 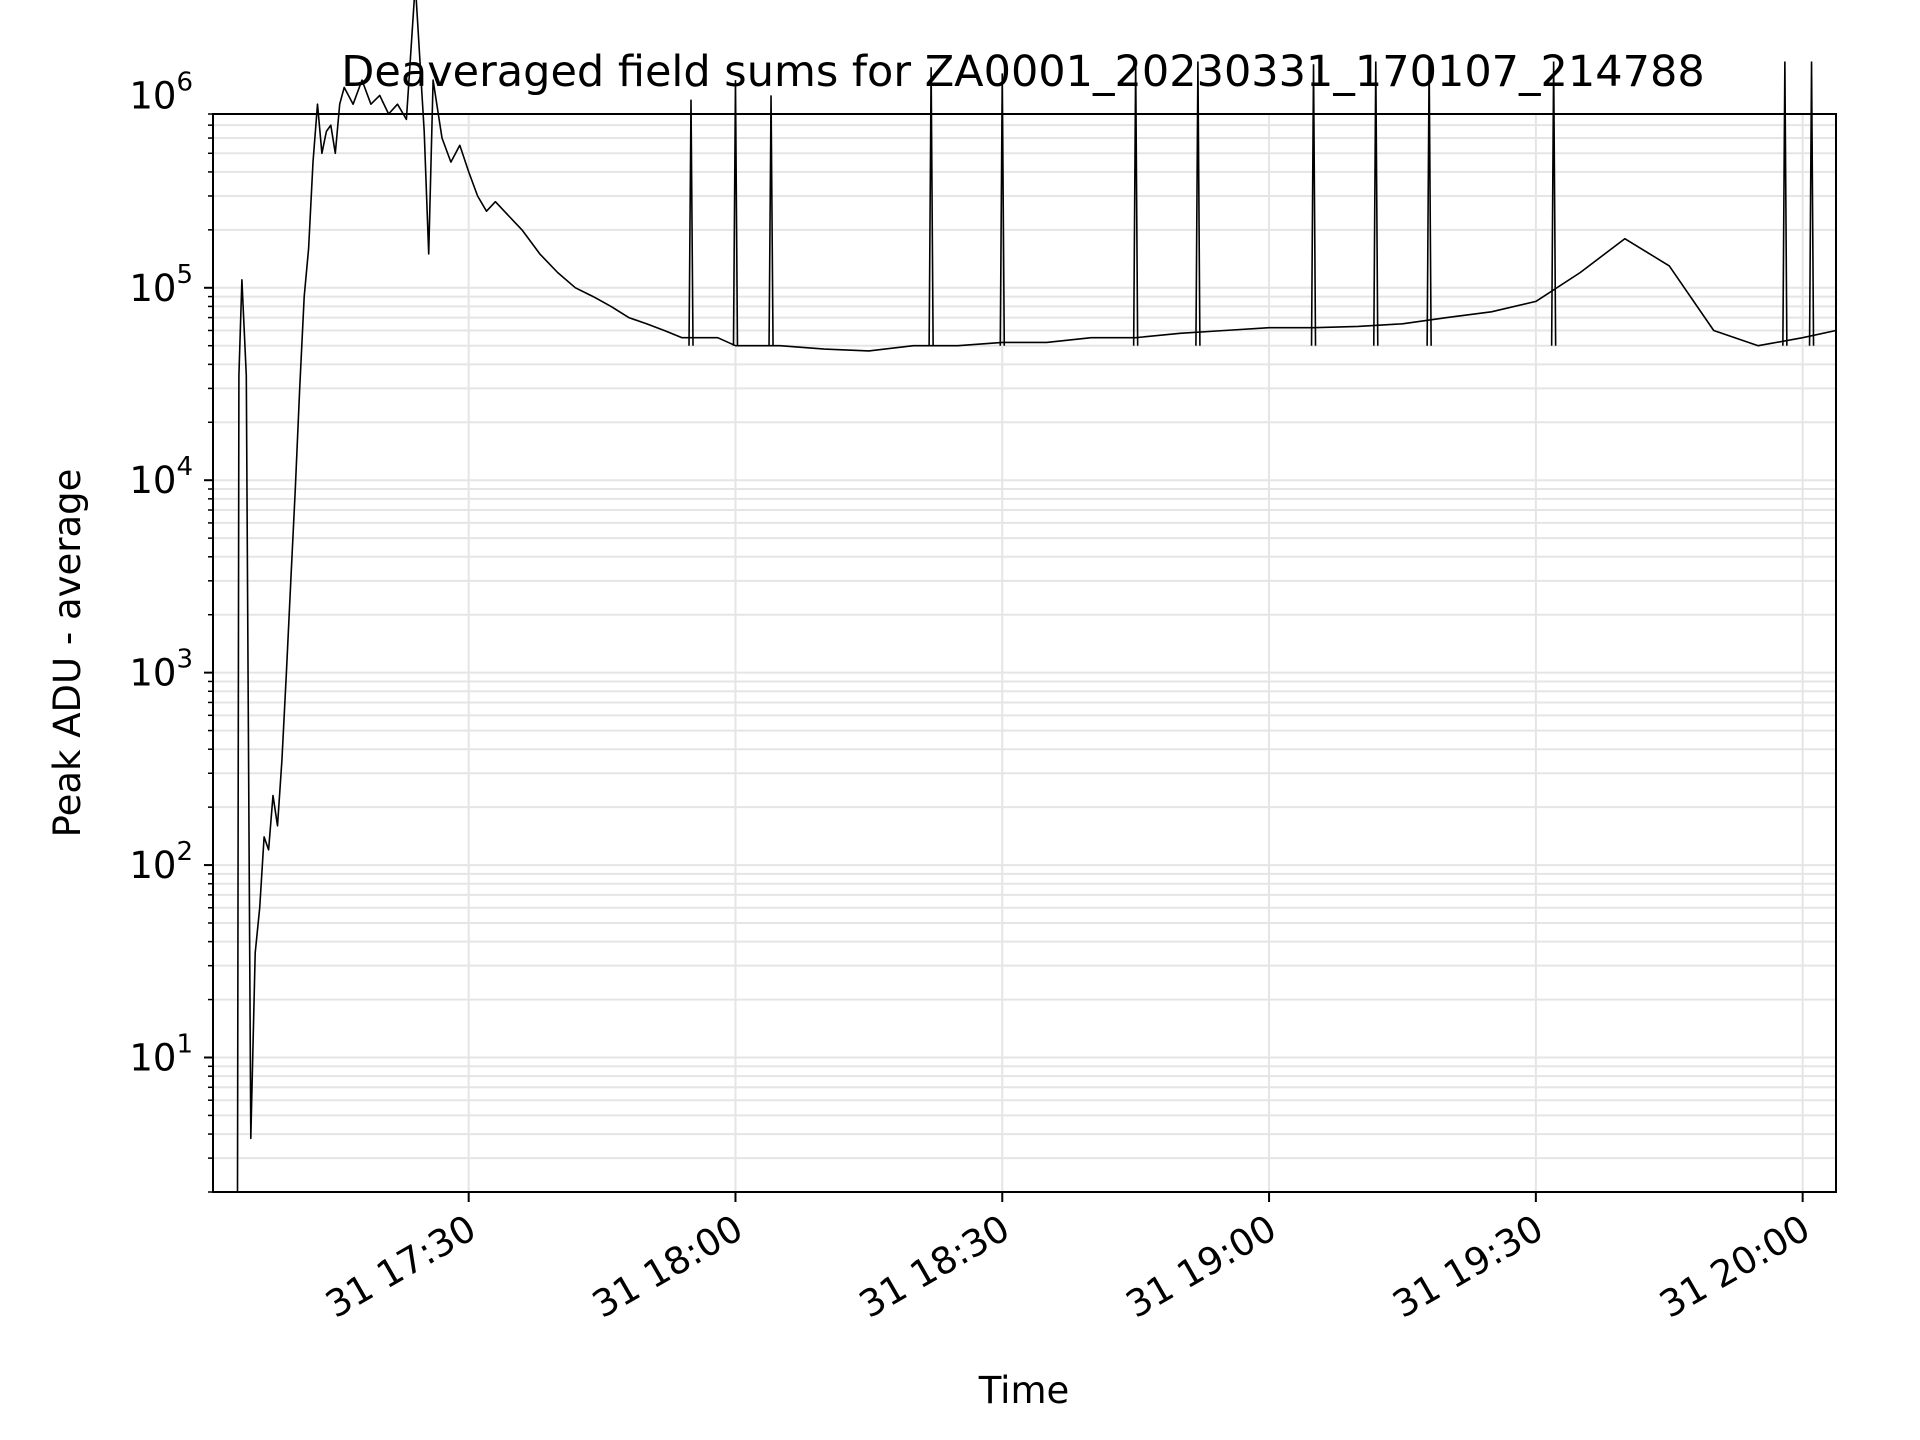 What do you see at coordinates (184, 1044) in the screenshot?
I see `y-tick-exponent: 1` at bounding box center [184, 1044].